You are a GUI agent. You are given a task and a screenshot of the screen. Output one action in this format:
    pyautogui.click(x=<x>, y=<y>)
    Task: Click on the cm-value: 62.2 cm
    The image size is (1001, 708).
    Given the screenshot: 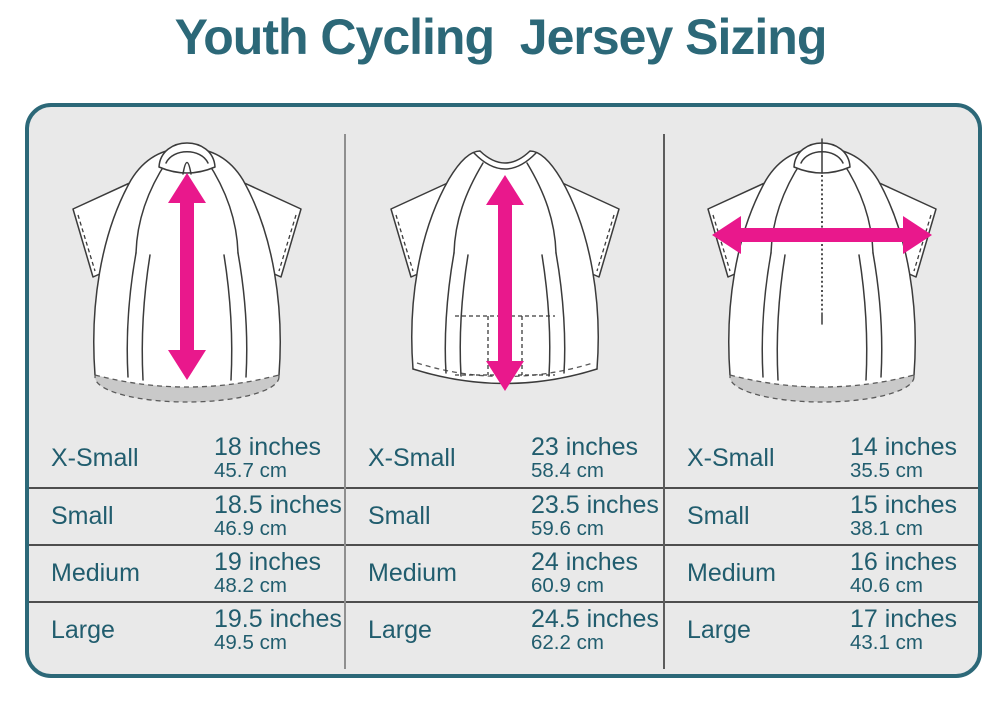 What is the action you would take?
    pyautogui.click(x=567, y=643)
    